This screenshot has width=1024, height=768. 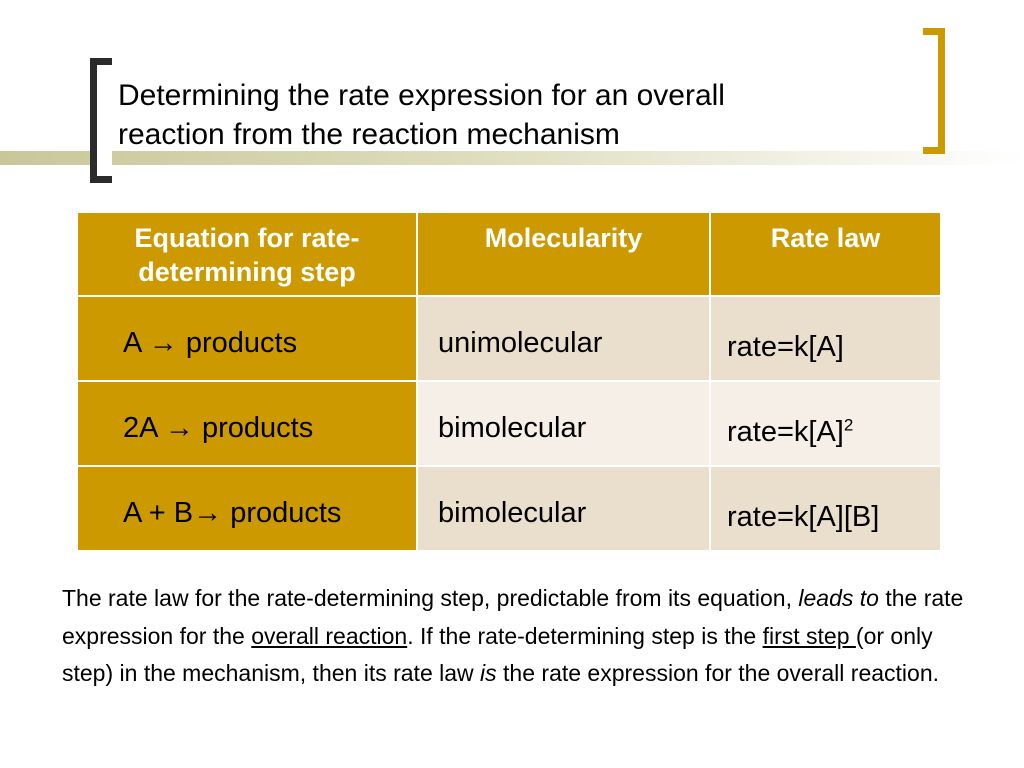 I want to click on header-equation: Equation for rate-determining step, so click(x=247, y=254).